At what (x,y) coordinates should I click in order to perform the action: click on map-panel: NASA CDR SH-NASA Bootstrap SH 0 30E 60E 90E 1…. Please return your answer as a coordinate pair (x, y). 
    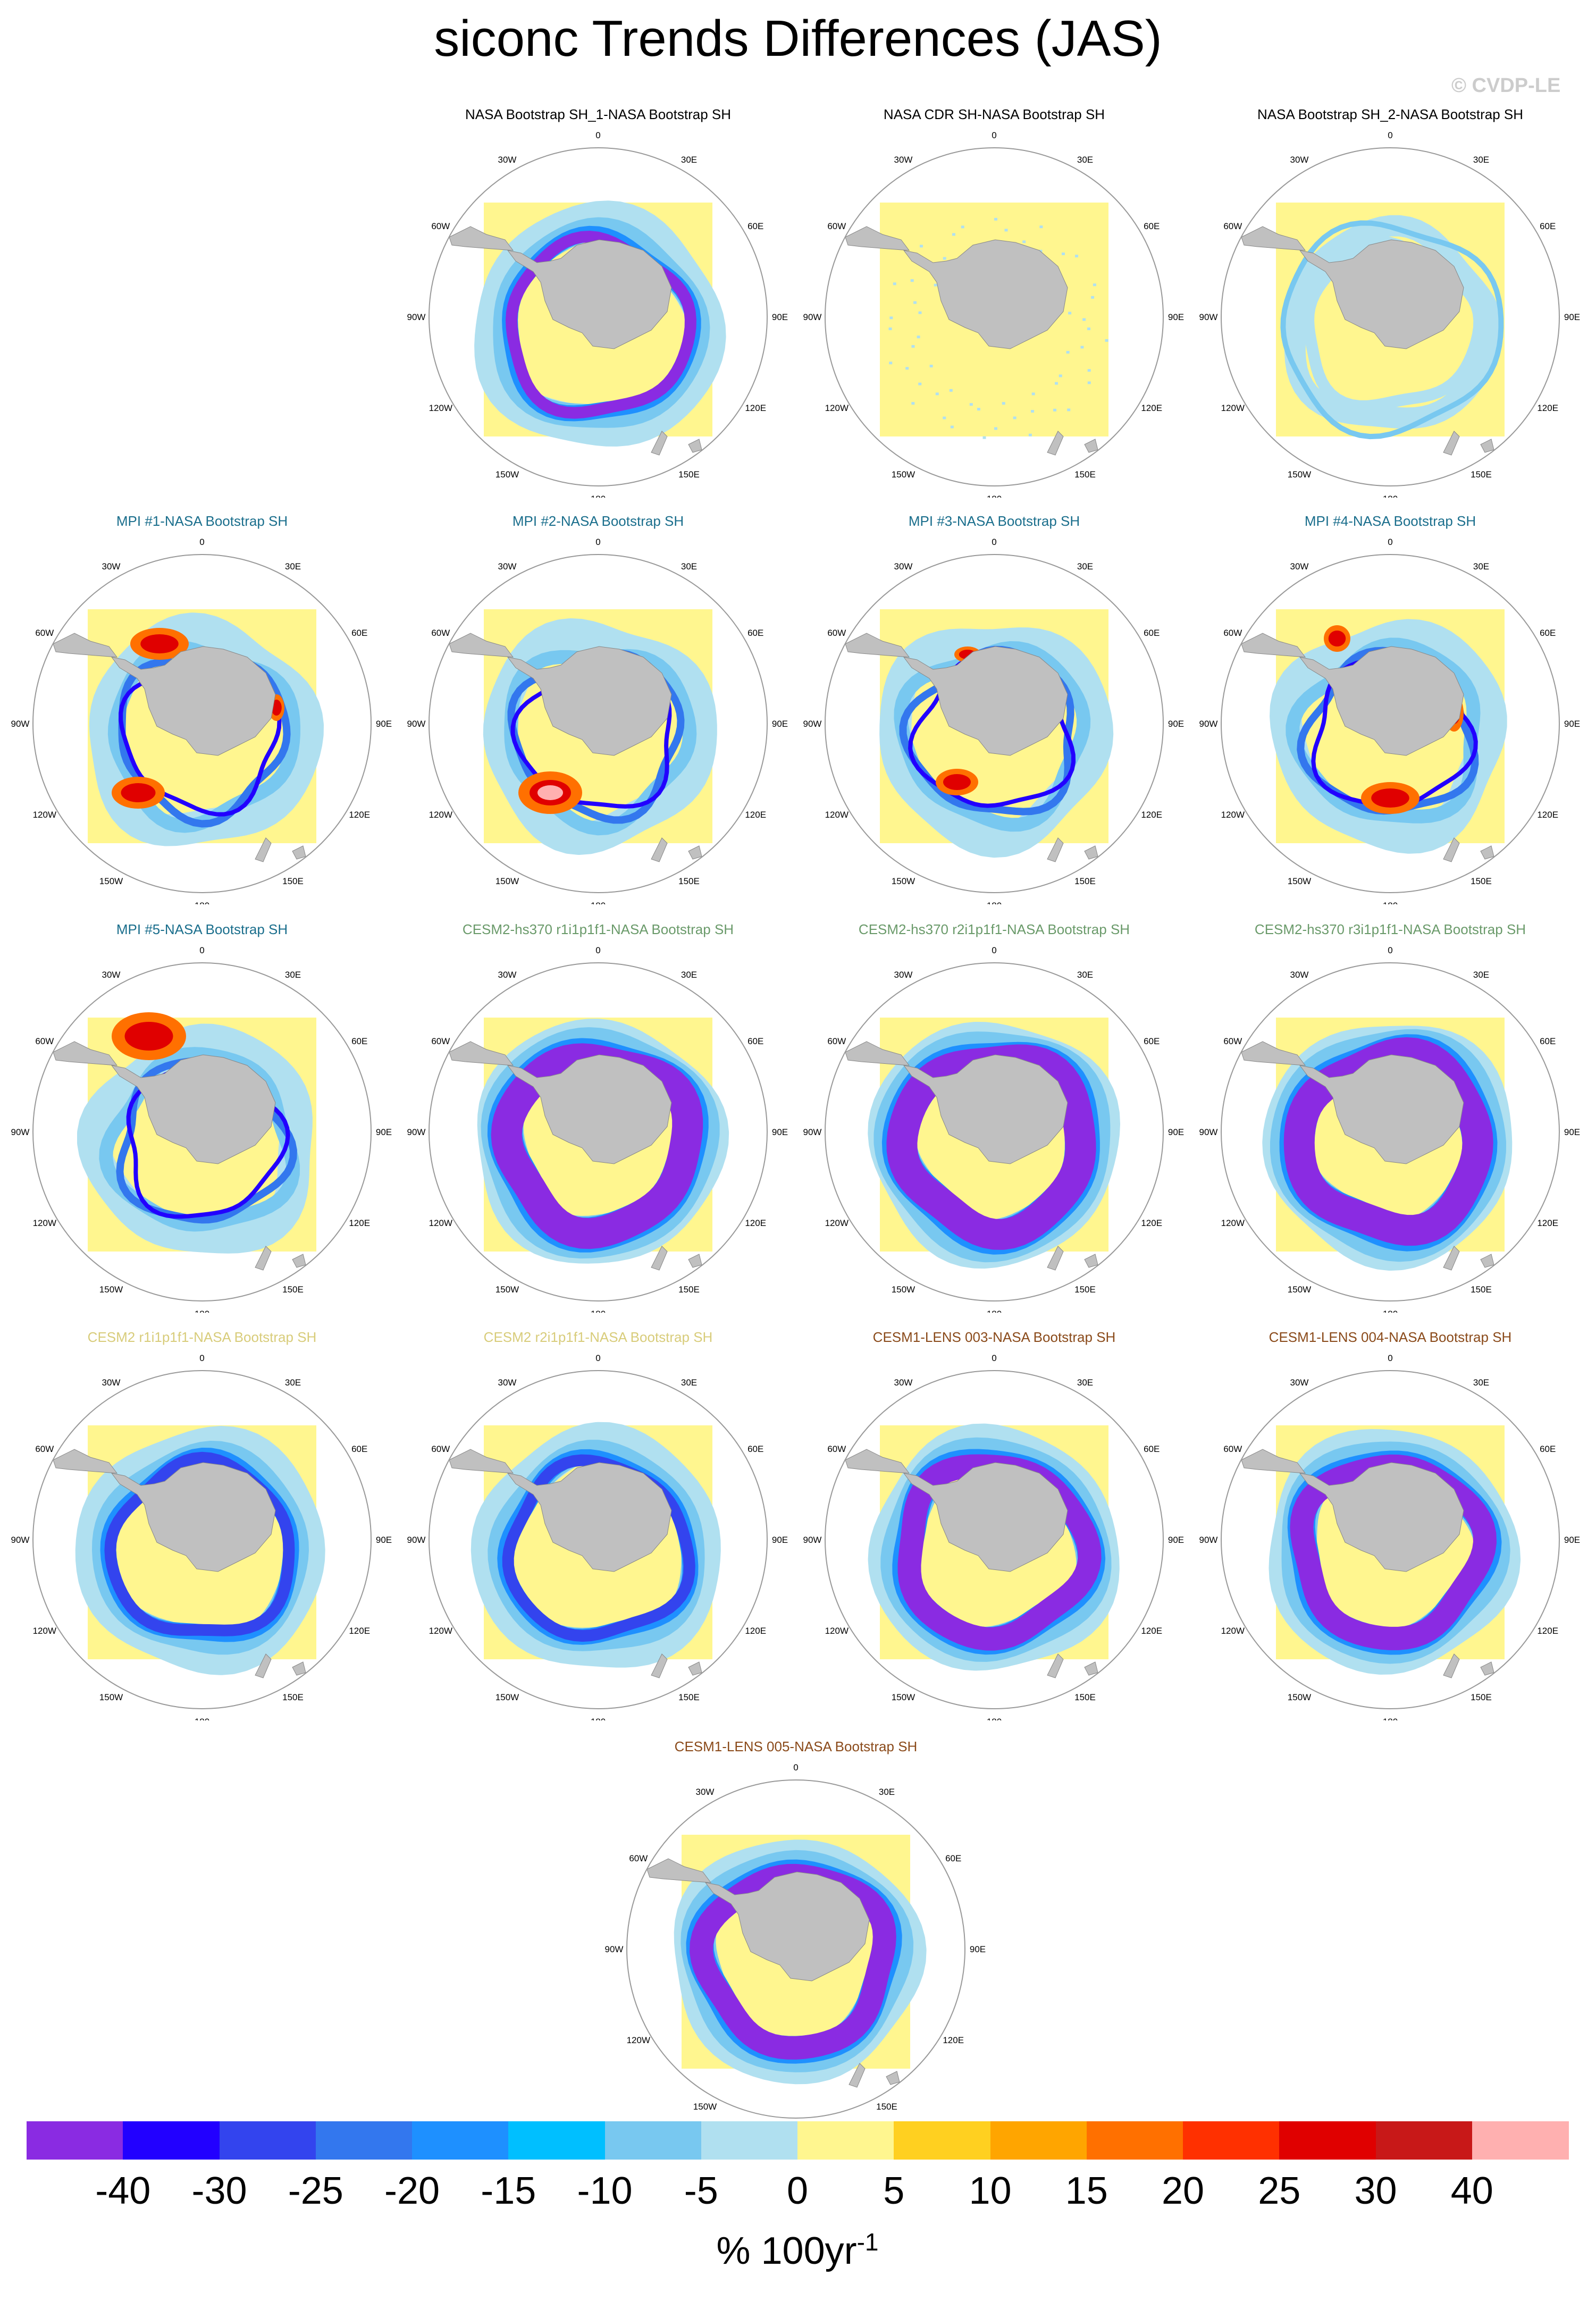
    Looking at the image, I should click on (994, 303).